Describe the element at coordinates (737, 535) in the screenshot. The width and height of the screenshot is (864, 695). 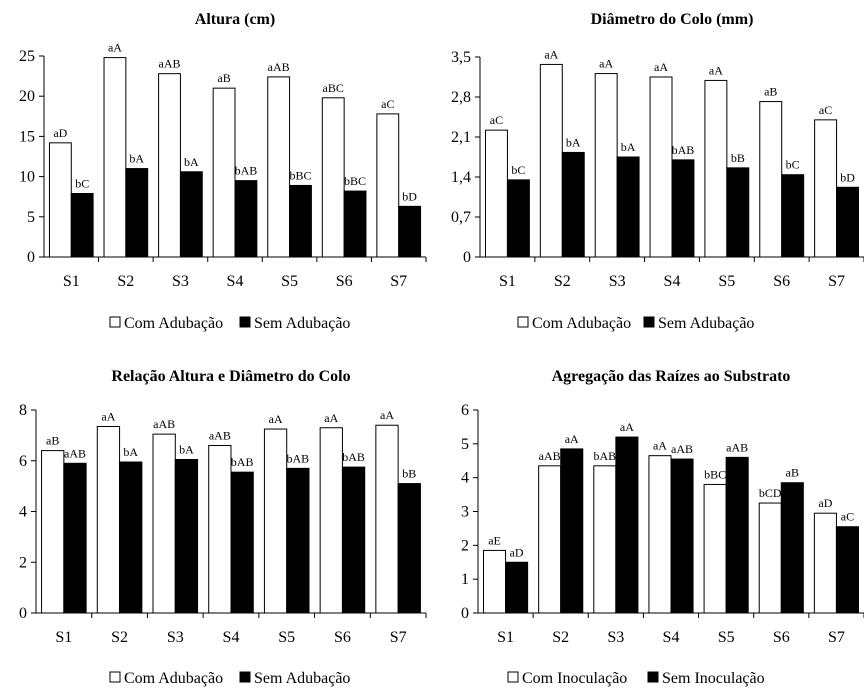
I see `bar-sem-inocula-o-s5` at that location.